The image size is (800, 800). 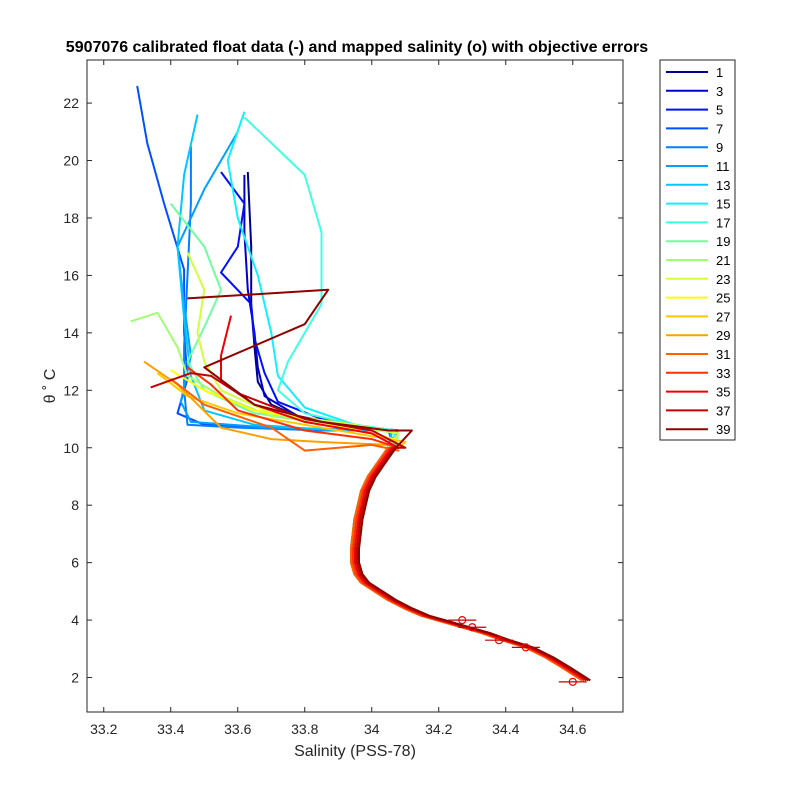 I want to click on y-axis-label: θ ˚ C, so click(x=50, y=386).